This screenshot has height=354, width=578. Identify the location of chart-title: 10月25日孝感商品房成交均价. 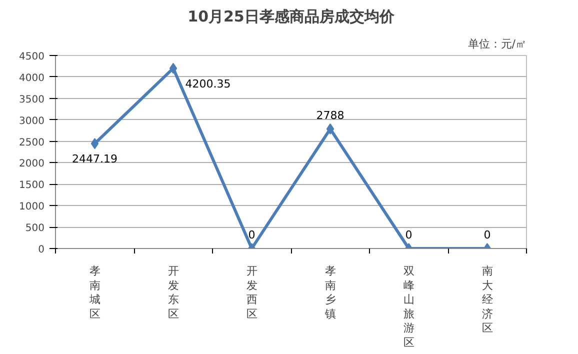
(292, 17).